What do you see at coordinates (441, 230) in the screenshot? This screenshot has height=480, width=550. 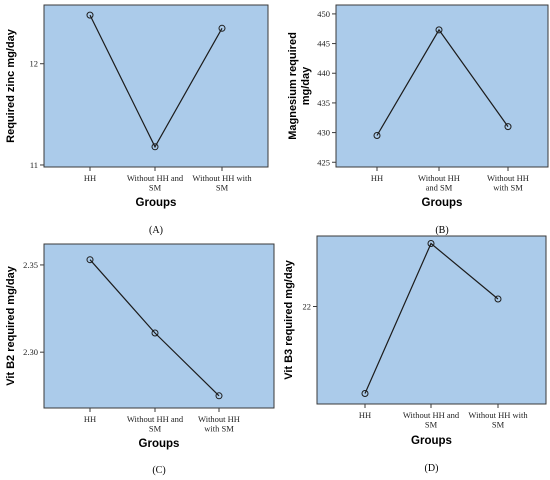 I see `panel-caption: (B)` at bounding box center [441, 230].